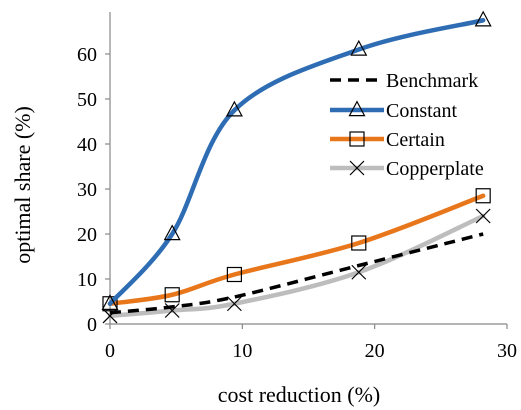 Image resolution: width=521 pixels, height=410 pixels. Describe the element at coordinates (407, 125) in the screenshot. I see `legend: Benchmark Constant Certain Copperplate` at that location.